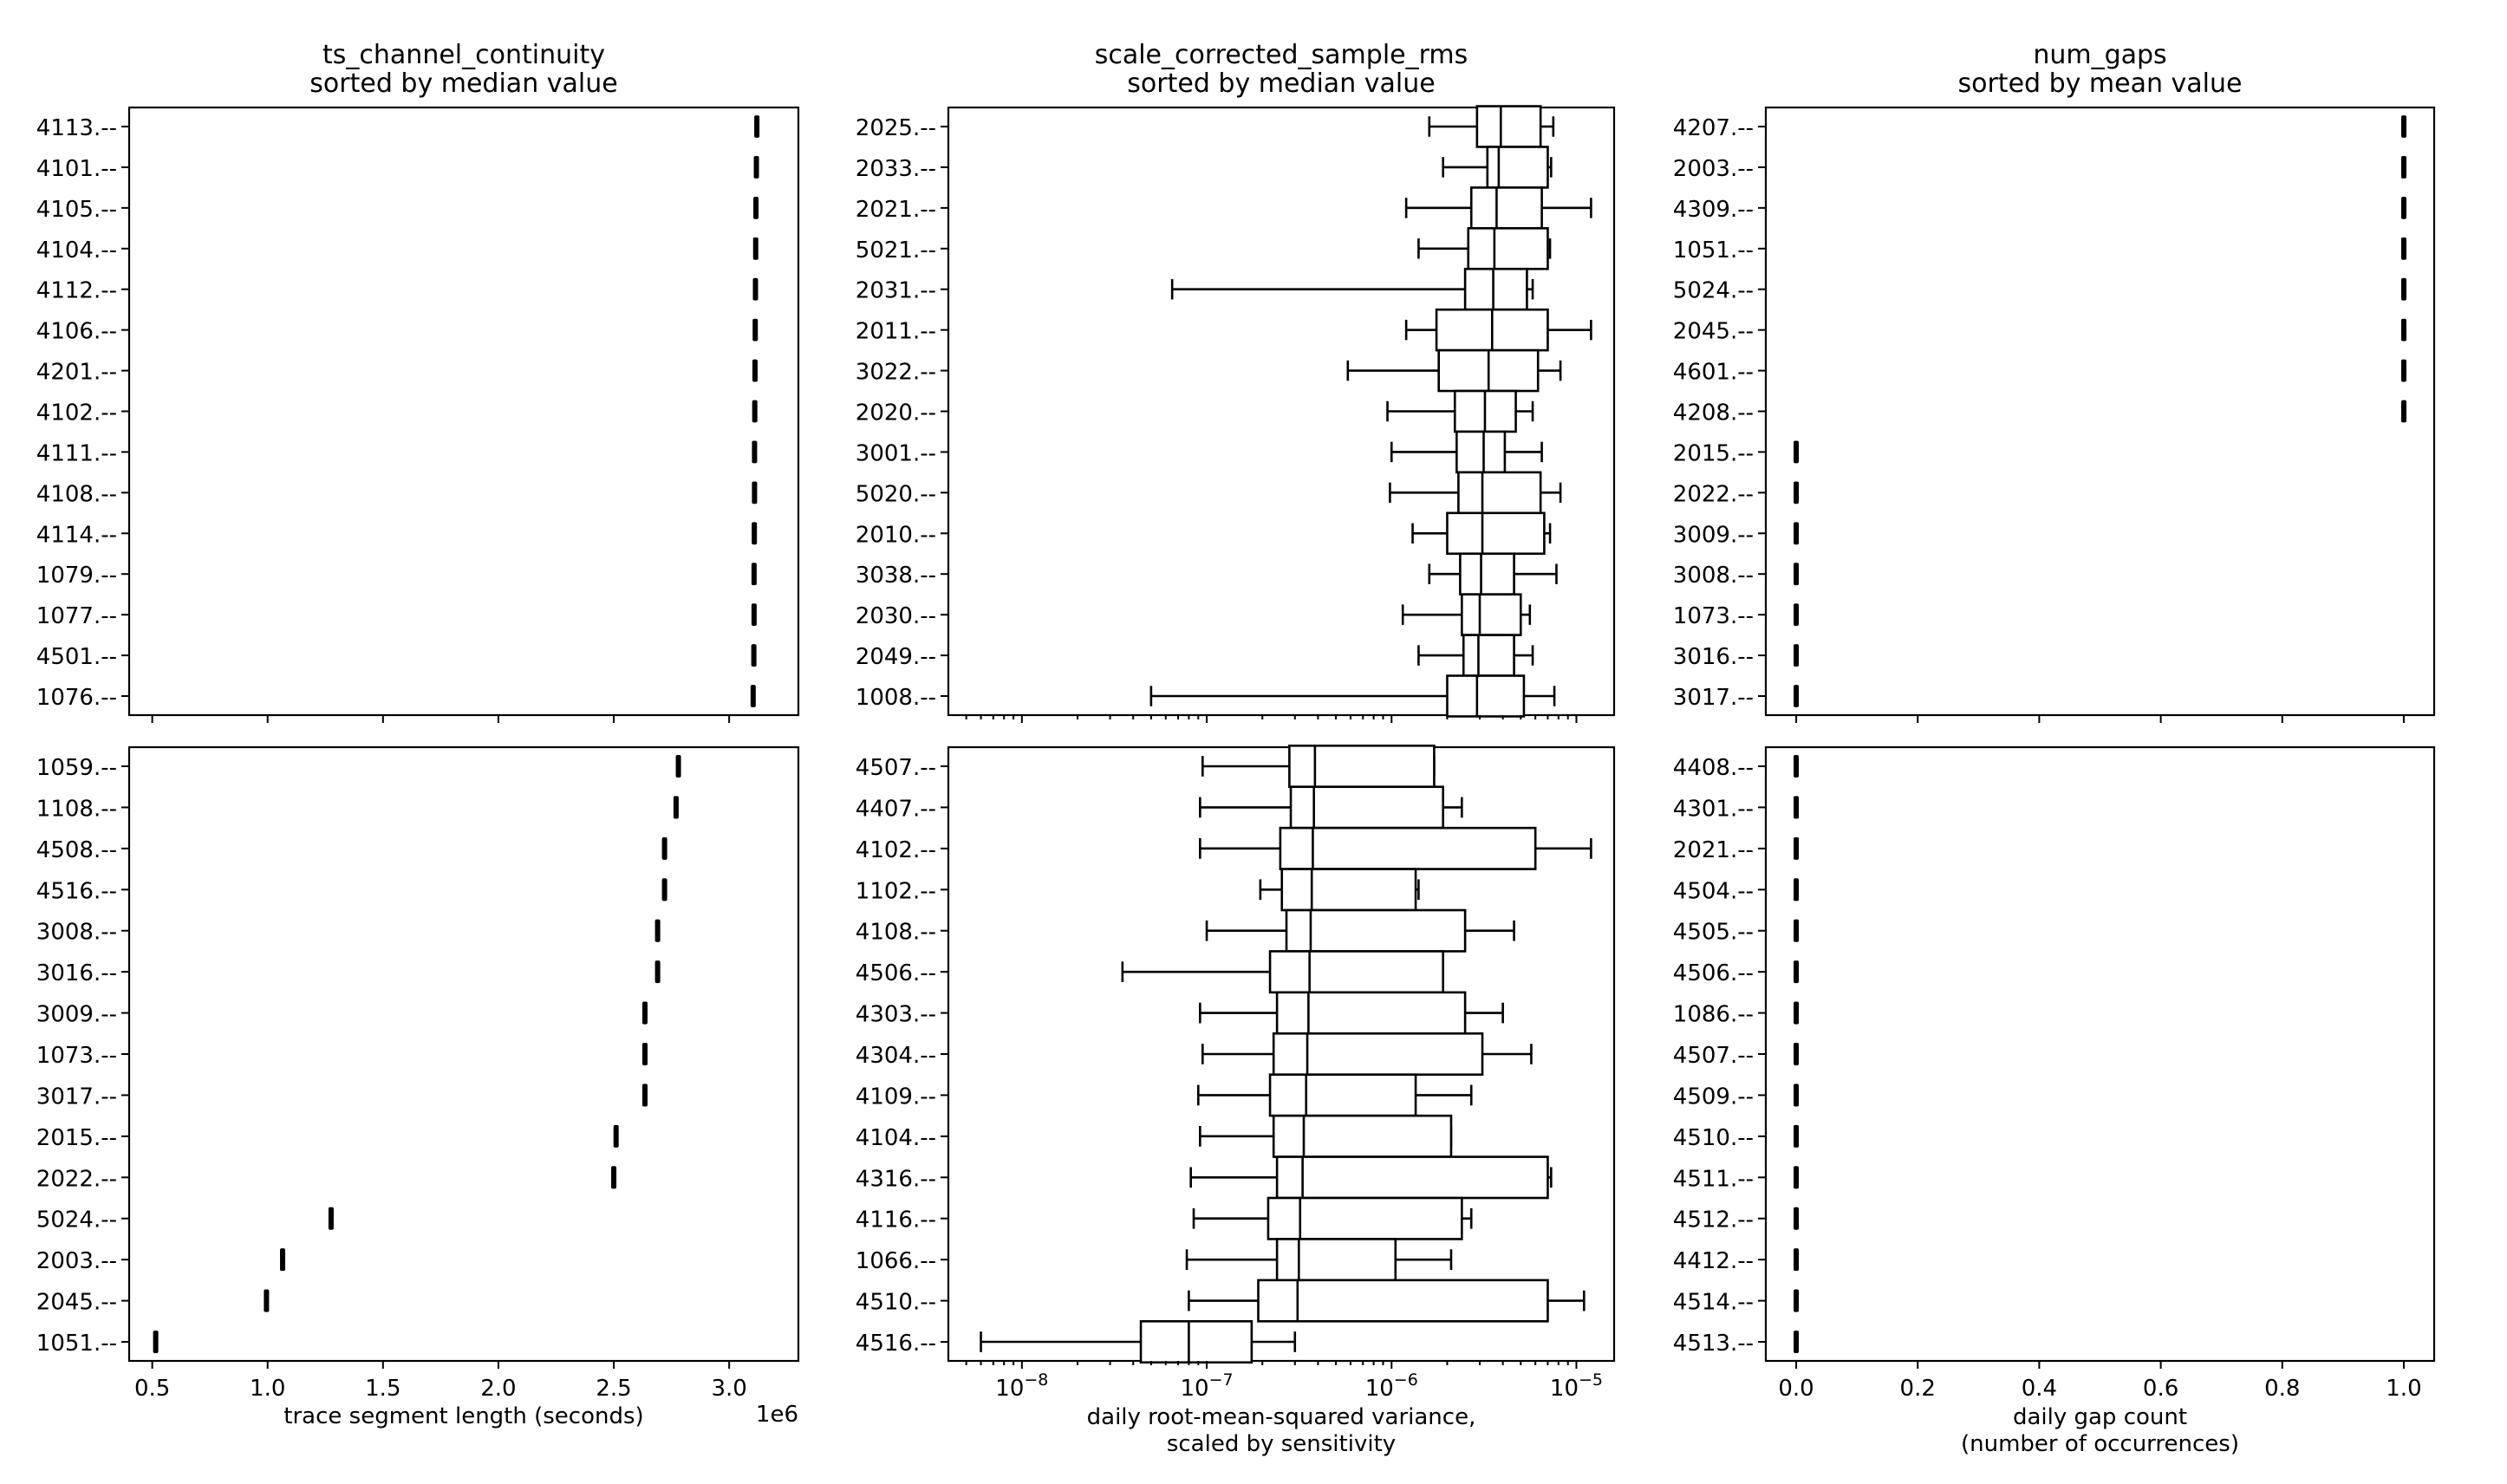 This screenshot has width=2507, height=1484. Describe the element at coordinates (463, 83) in the screenshot. I see `chart-subtitle: sorted by median value` at that location.